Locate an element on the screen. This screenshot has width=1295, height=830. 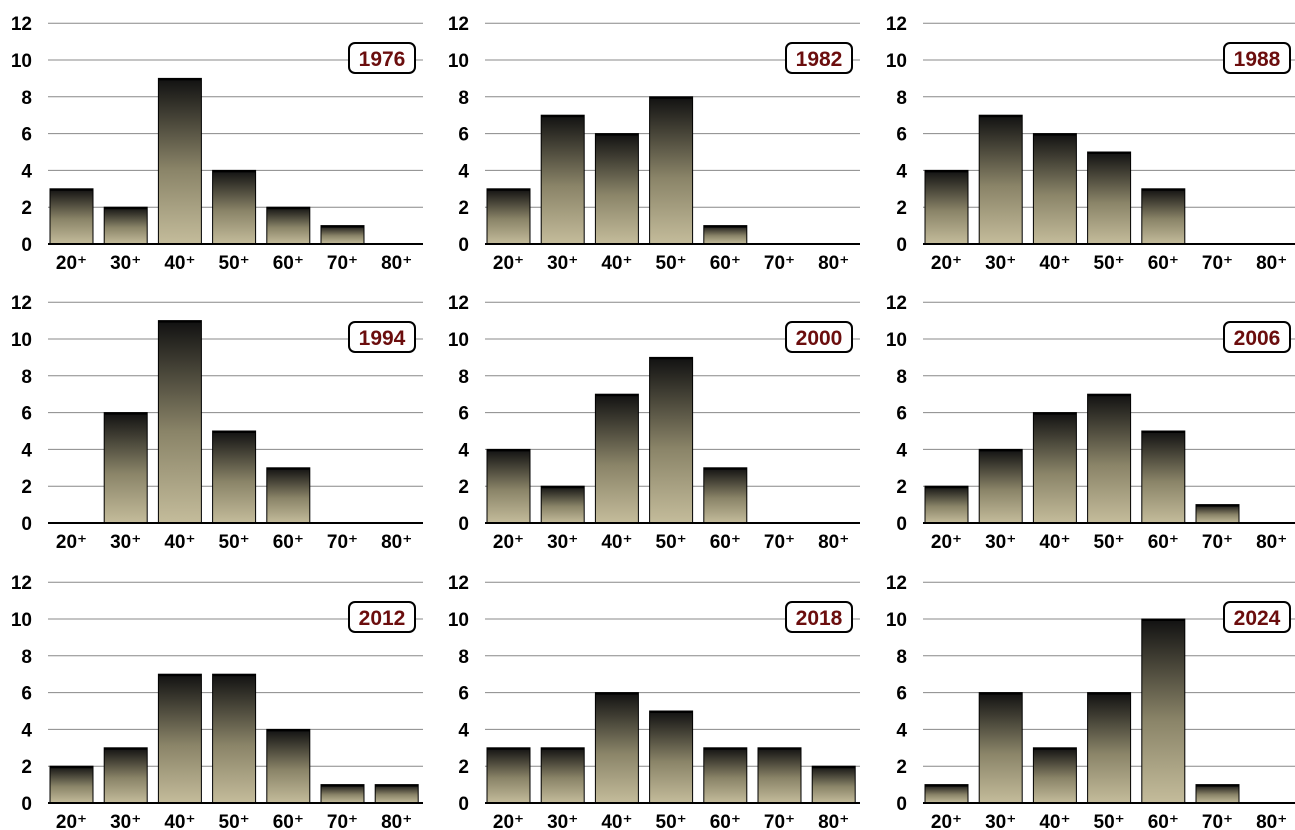
year-badge: 1976 is located at coordinates (382, 58).